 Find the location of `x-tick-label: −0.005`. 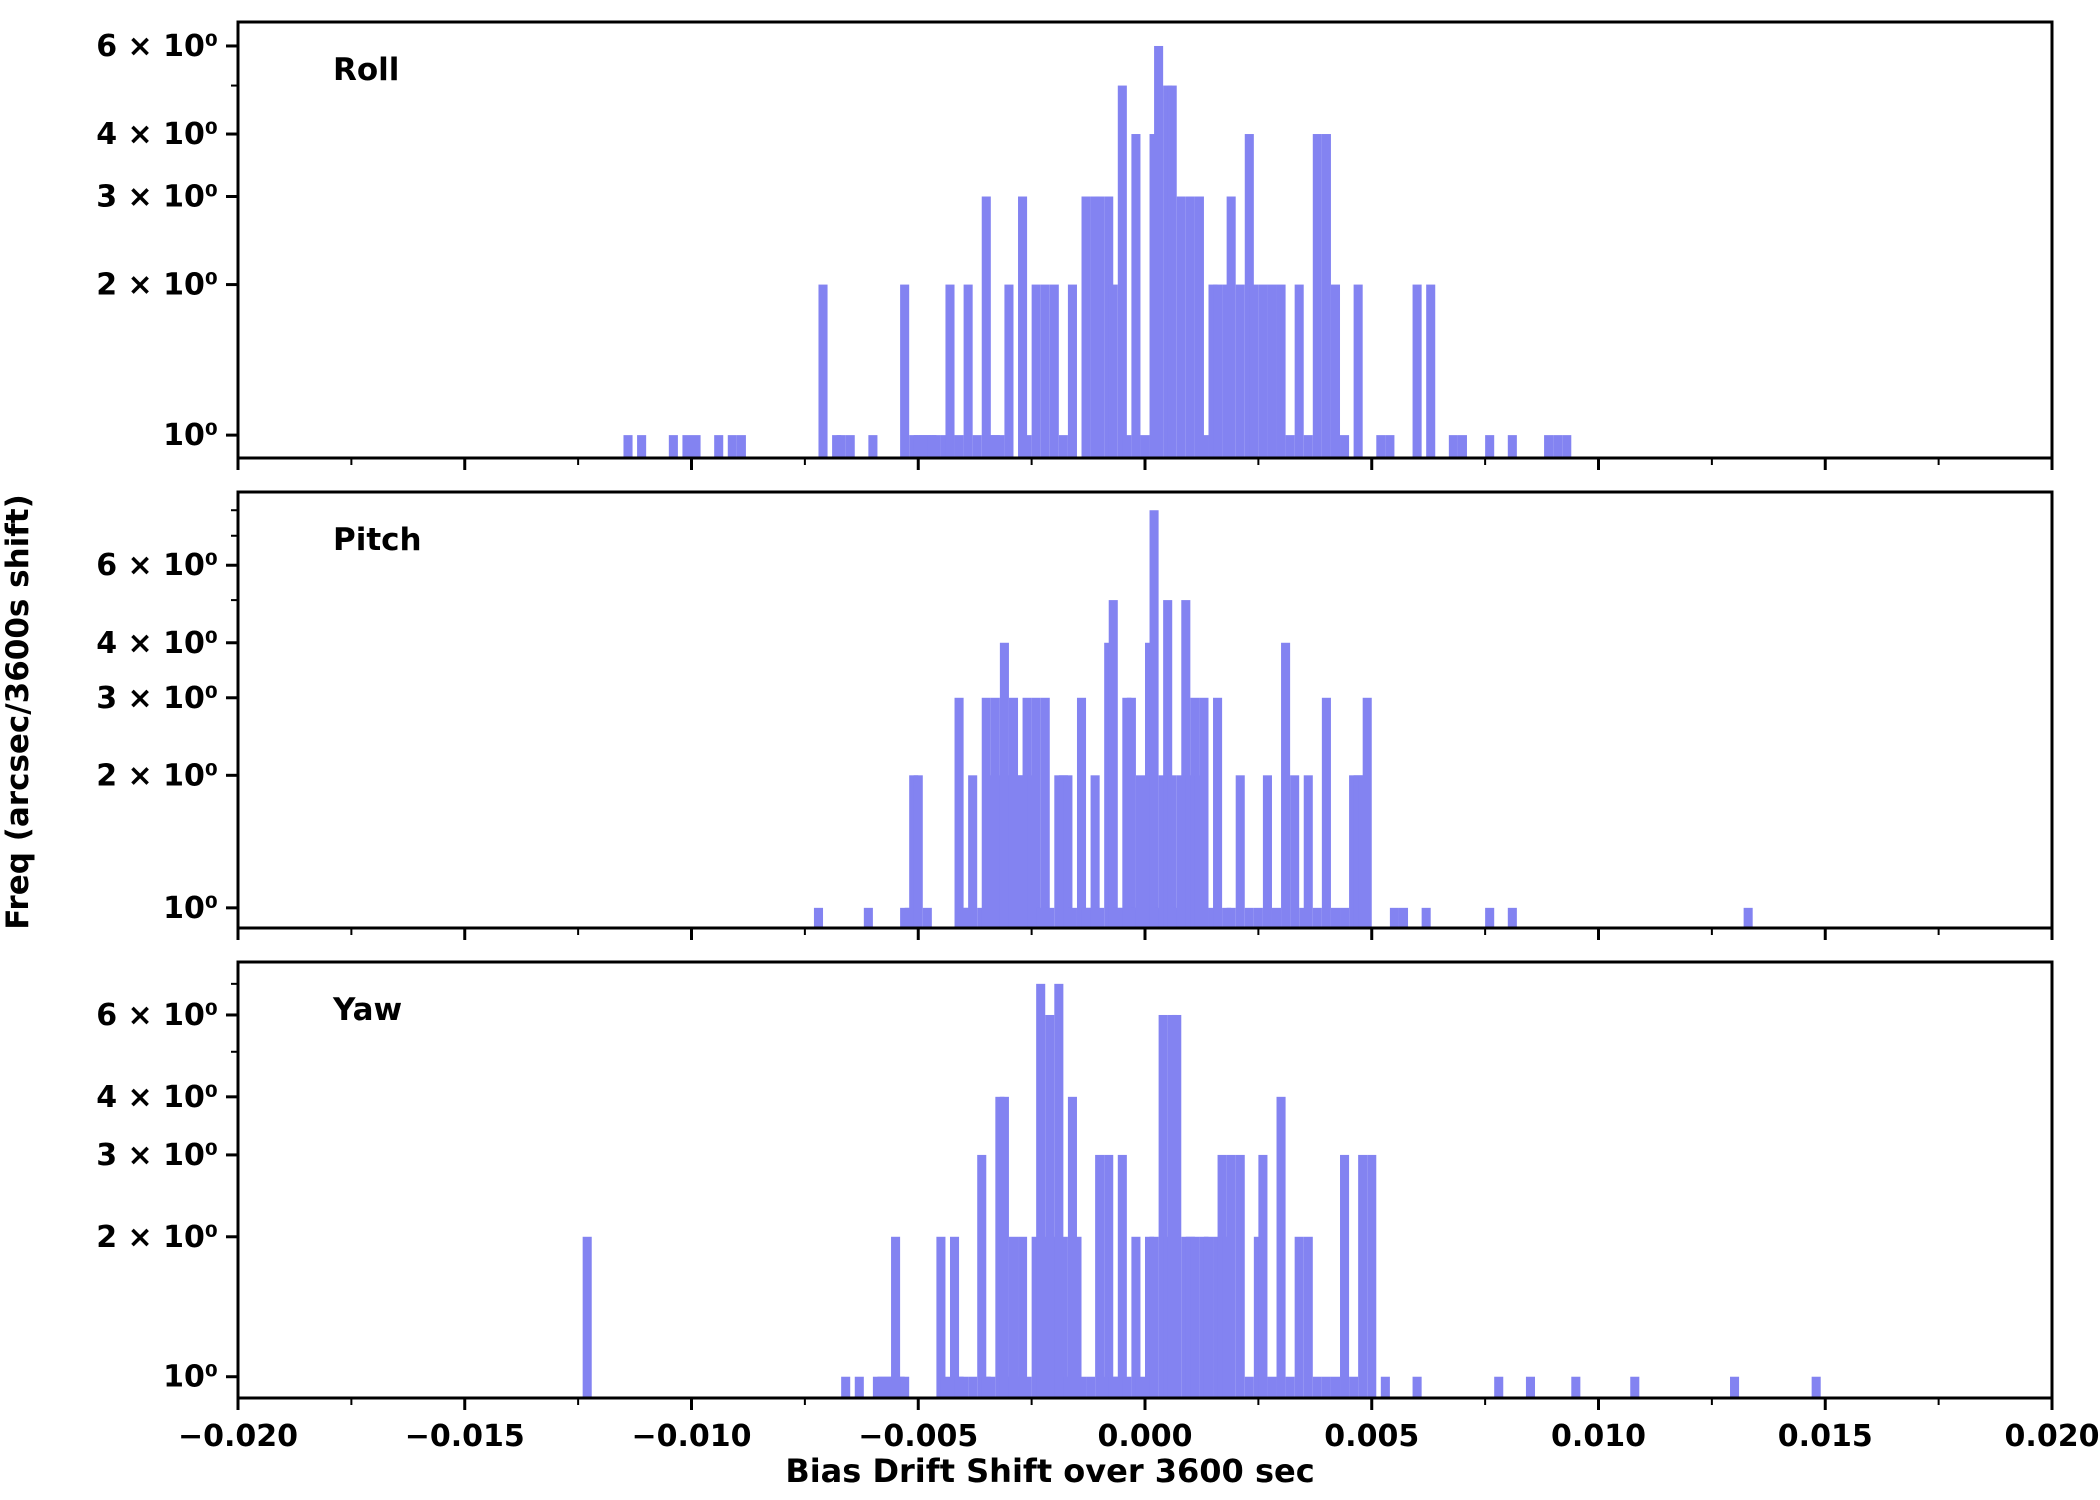

x-tick-label: −0.005 is located at coordinates (918, 1436).